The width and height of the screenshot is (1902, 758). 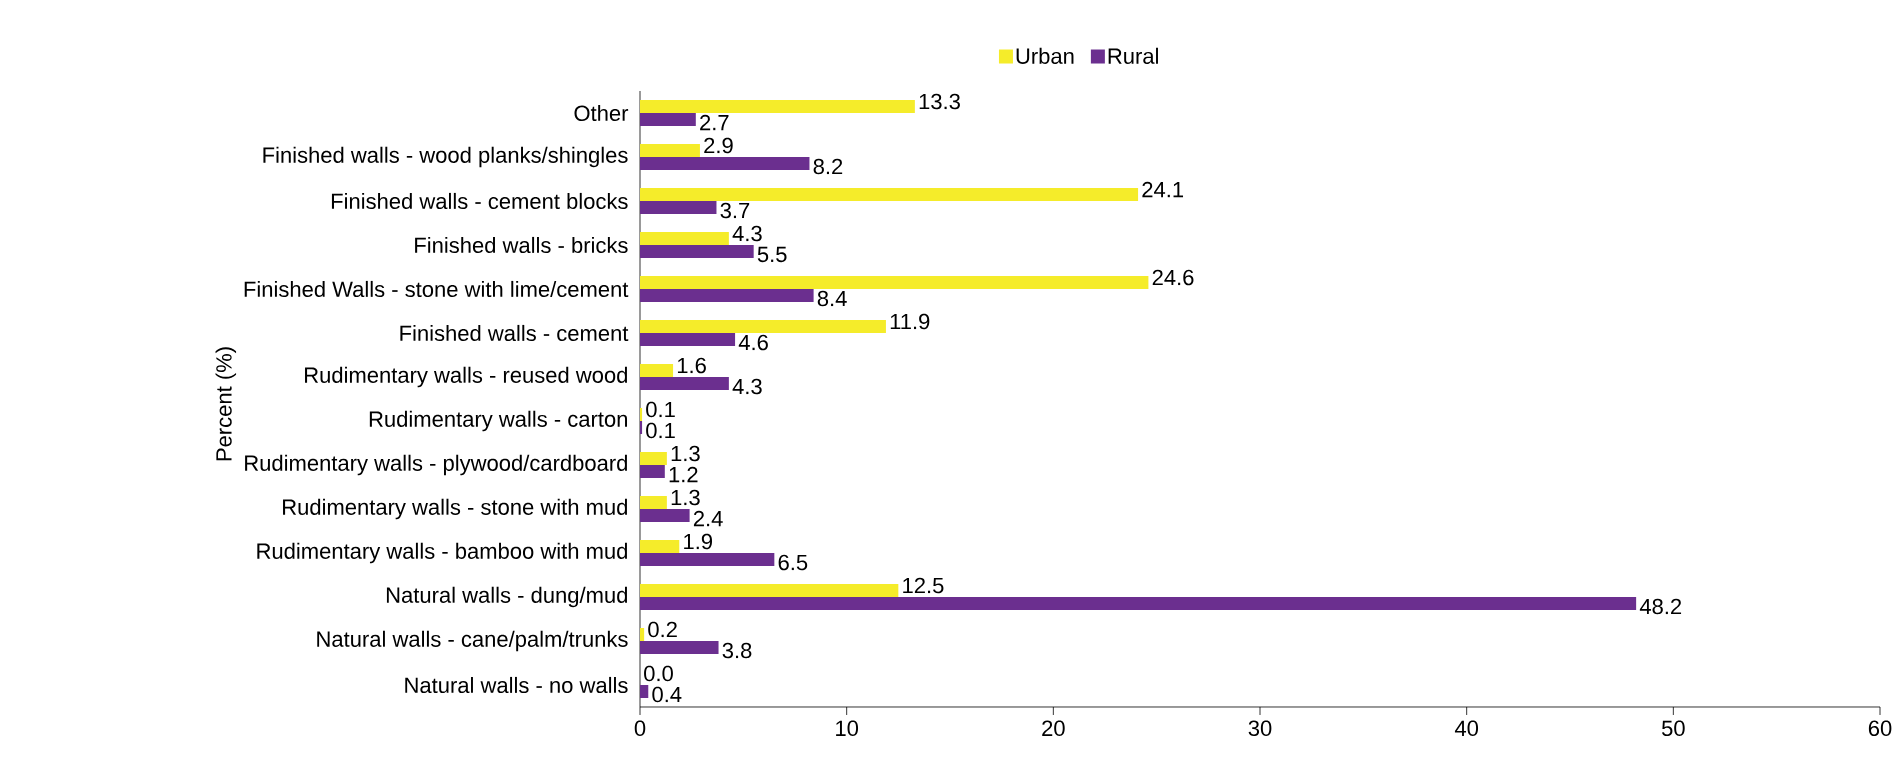 I want to click on x-tick-label: 20, so click(x=1053, y=728).